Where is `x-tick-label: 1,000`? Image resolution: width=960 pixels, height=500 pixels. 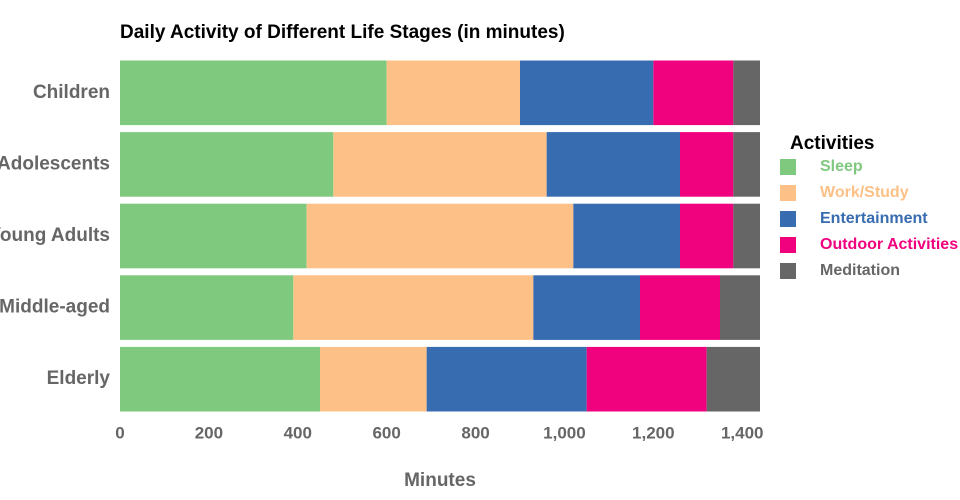
x-tick-label: 1,000 is located at coordinates (564, 432).